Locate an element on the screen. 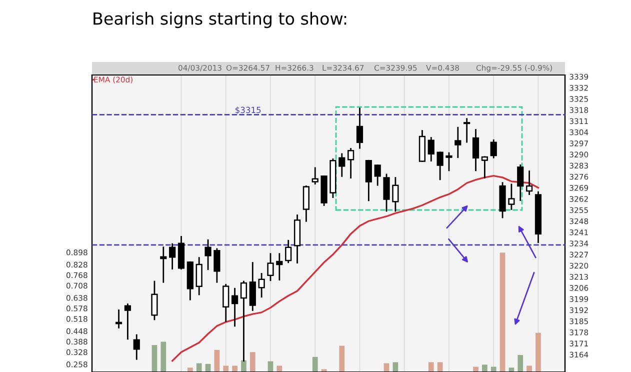  chart-title: Bearish signs starting to show: is located at coordinates (220, 20).